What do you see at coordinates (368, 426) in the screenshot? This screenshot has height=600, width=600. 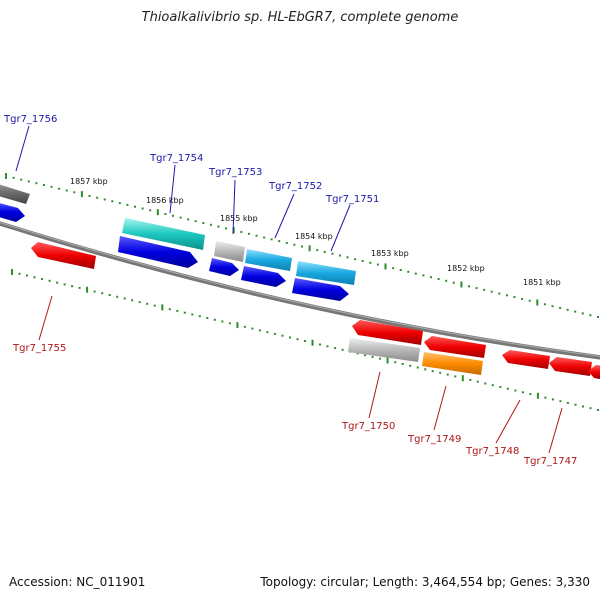 I see `gene-label-1750: Tgr7_1750` at bounding box center [368, 426].